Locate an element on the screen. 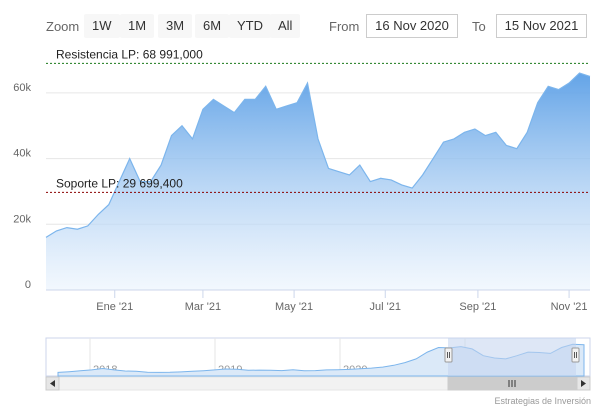 The image size is (599, 410). resistance-label: Resistencia LP: 68 991,000 is located at coordinates (129, 54).